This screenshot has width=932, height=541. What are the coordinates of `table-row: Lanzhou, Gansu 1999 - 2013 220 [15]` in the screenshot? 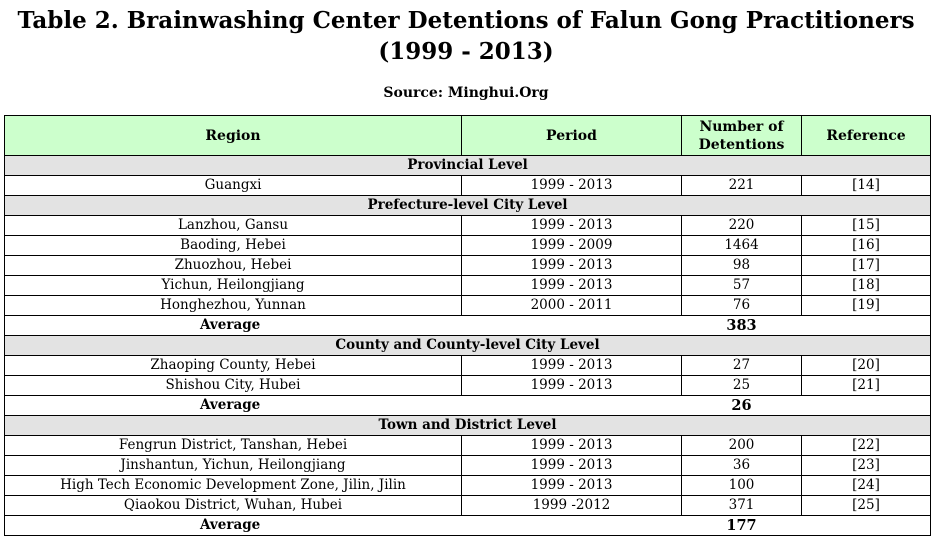 It's located at (467, 225).